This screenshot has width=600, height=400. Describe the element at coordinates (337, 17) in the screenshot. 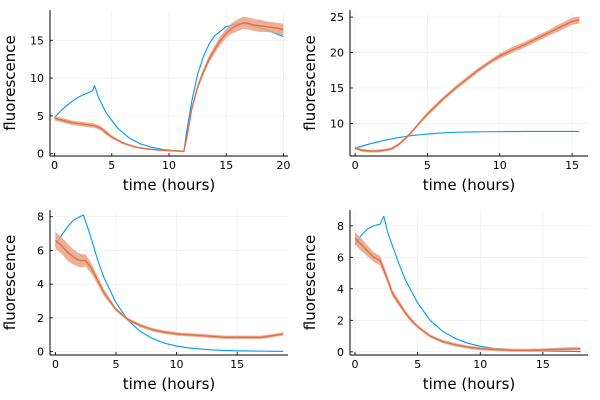

I see `y-tick-label: 25` at that location.